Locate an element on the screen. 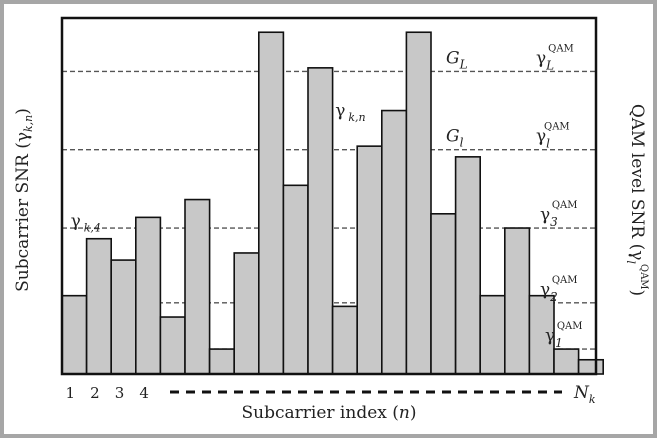 This screenshot has height=438, width=657. annotation-0: γ k,4 is located at coordinates (86, 223).